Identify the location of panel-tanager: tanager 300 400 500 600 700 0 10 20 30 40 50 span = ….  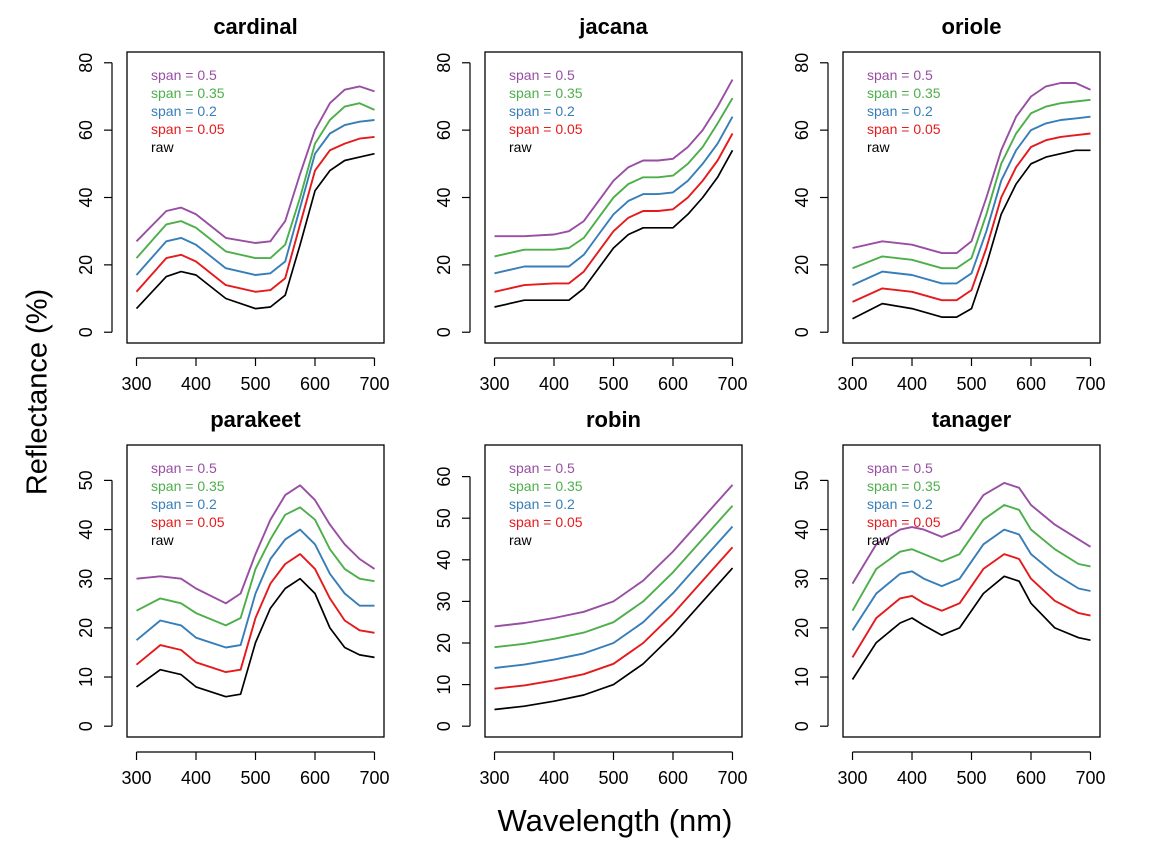
(949, 597).